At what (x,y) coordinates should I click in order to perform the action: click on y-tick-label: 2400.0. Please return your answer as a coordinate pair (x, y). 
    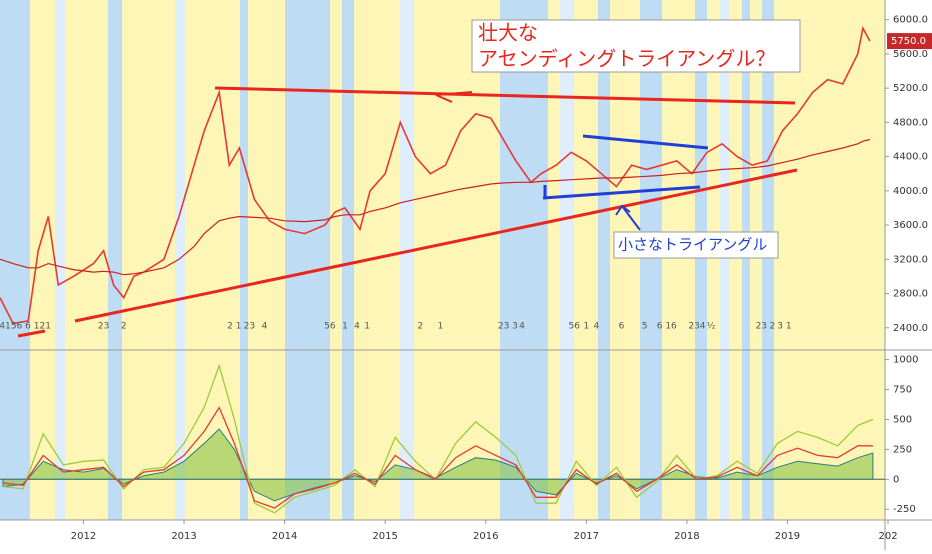
    Looking at the image, I should click on (910, 328).